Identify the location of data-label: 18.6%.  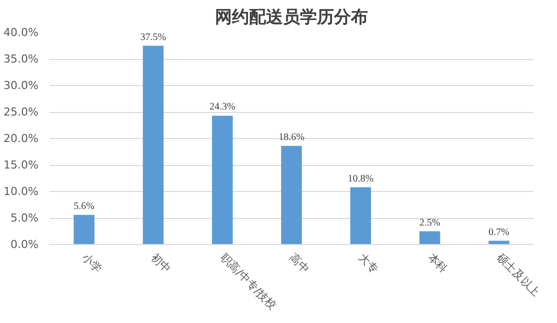
(291, 137).